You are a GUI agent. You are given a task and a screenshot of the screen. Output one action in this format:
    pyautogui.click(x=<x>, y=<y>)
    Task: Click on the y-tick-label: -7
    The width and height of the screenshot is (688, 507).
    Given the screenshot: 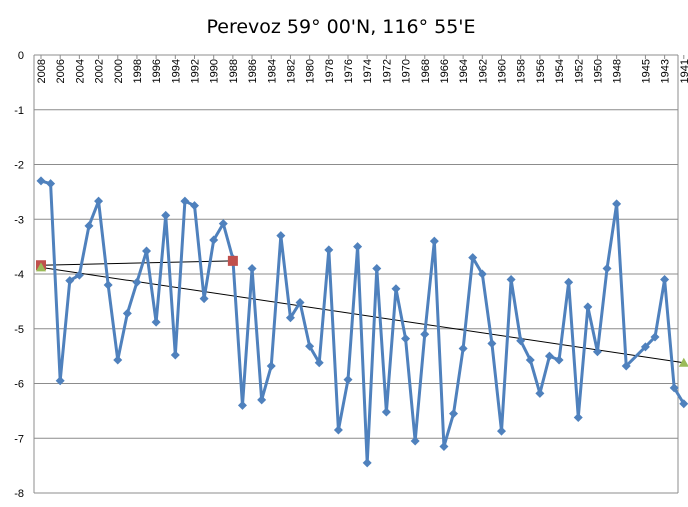 What is the action you would take?
    pyautogui.click(x=19, y=439)
    